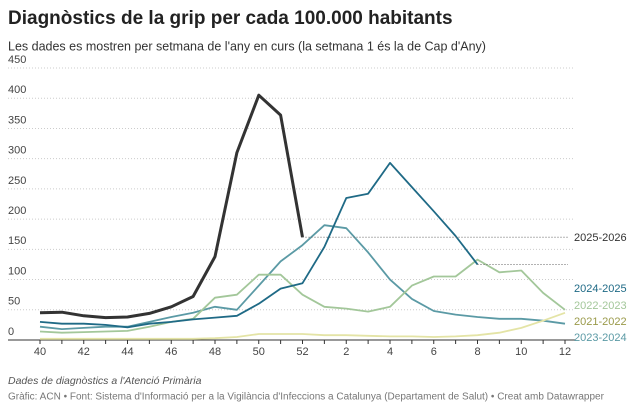 The image size is (640, 416). Describe the element at coordinates (600, 338) in the screenshot. I see `series-label: 2023-2024` at that location.